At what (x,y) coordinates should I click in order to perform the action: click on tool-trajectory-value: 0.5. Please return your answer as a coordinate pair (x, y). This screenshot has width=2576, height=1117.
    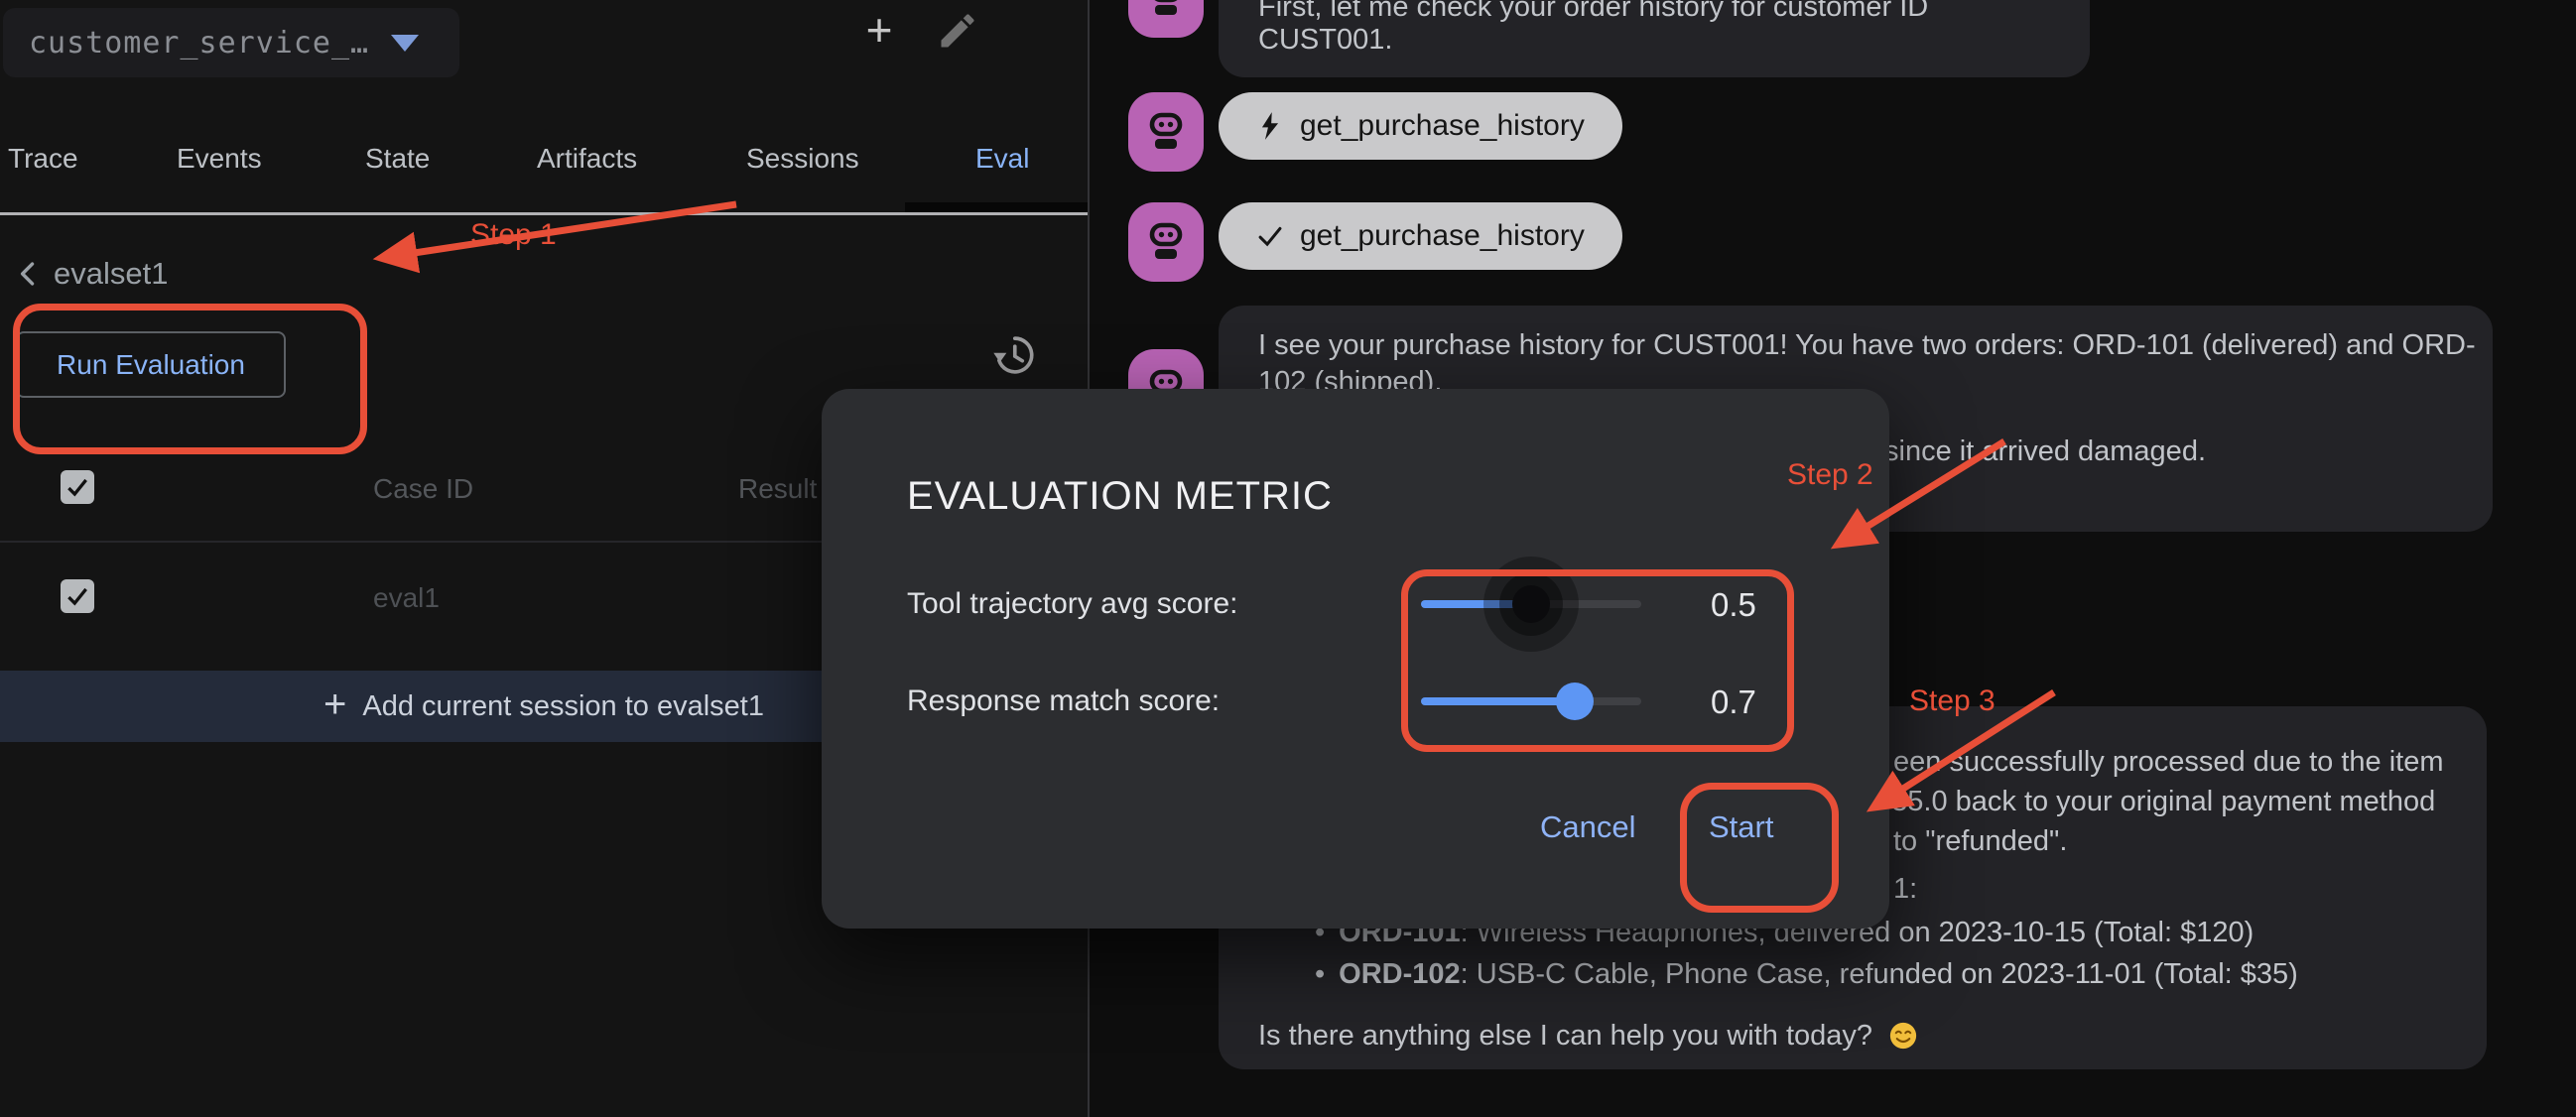
    Looking at the image, I should click on (1734, 604).